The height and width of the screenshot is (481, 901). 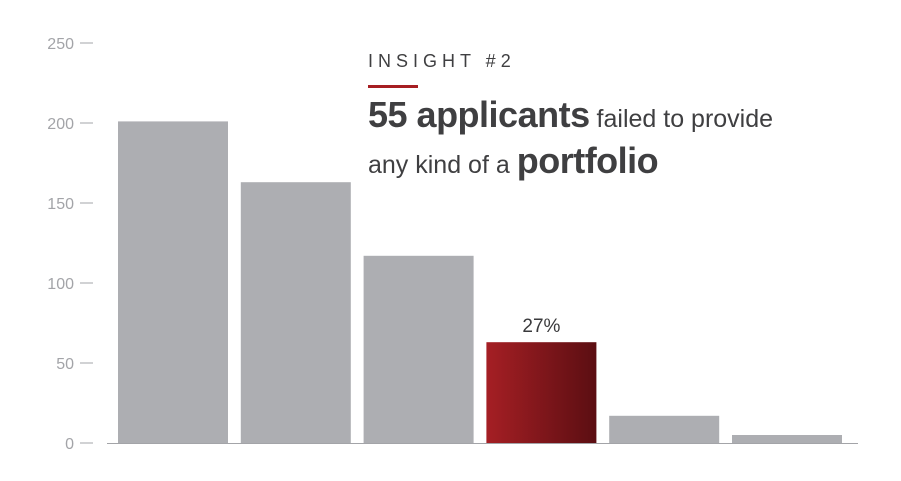 What do you see at coordinates (60, 124) in the screenshot?
I see `y-tick-label: 200` at bounding box center [60, 124].